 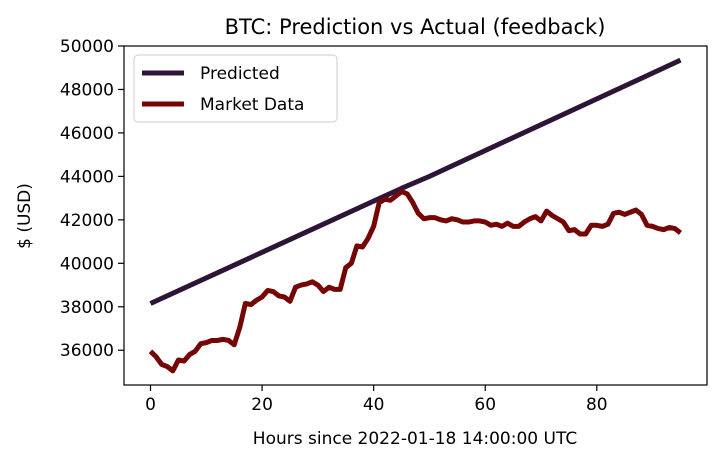 What do you see at coordinates (262, 405) in the screenshot?
I see `x-tick-label: 20` at bounding box center [262, 405].